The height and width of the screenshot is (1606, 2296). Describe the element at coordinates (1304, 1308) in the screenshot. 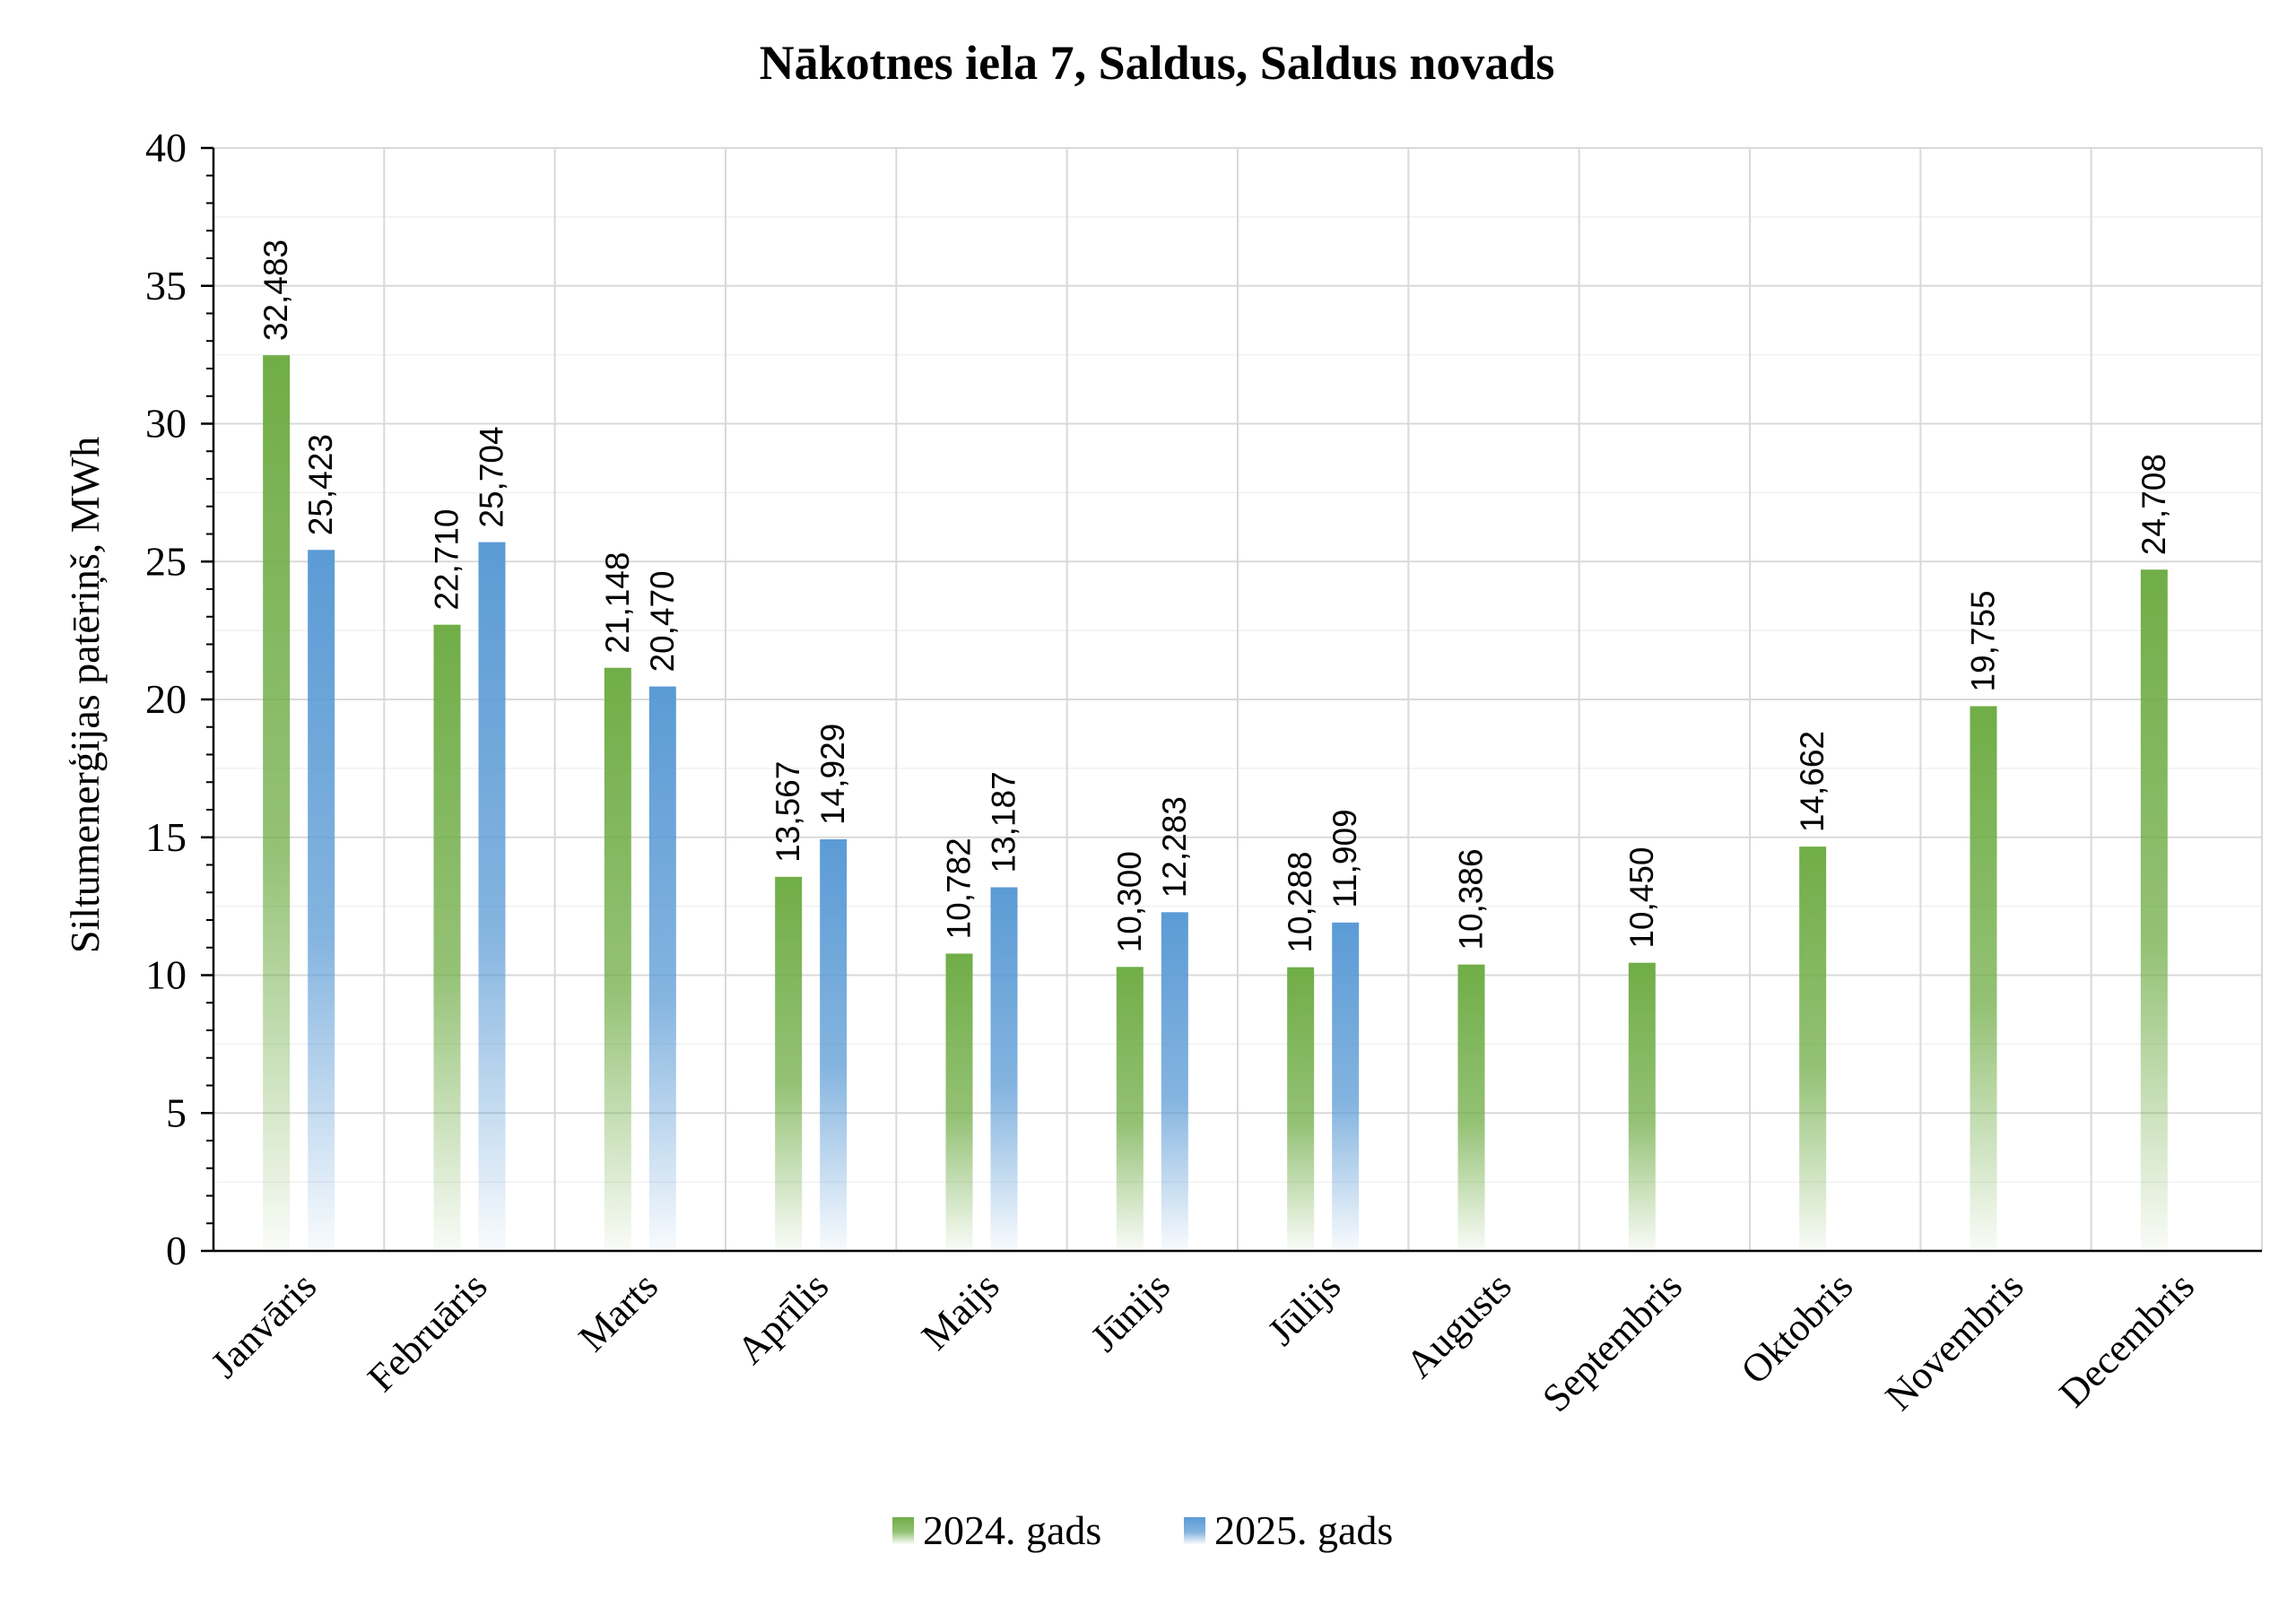

I see `x-tick-label: Jūlijs` at that location.